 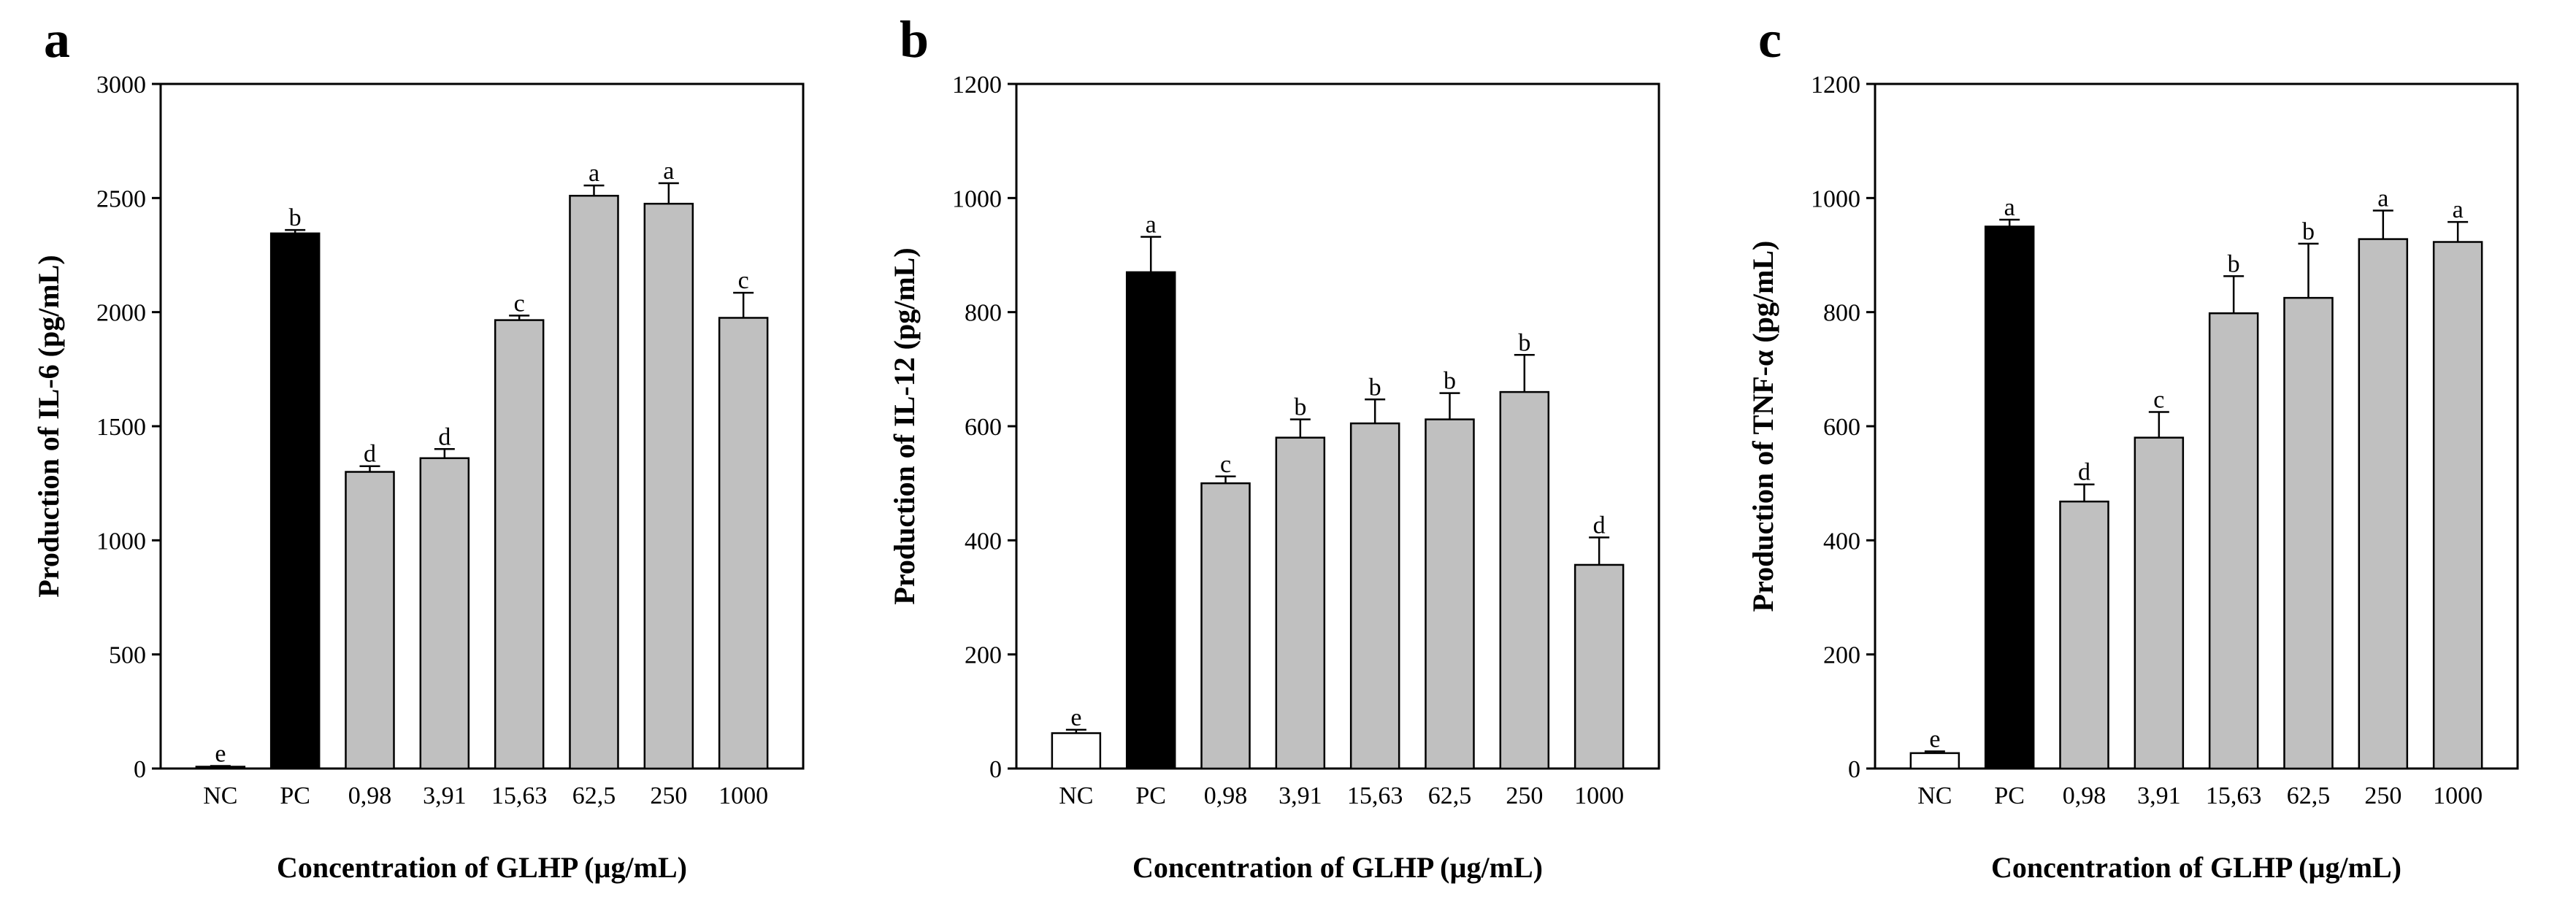 I want to click on bars-b: e a c b b b b d, so click(x=1338, y=491).